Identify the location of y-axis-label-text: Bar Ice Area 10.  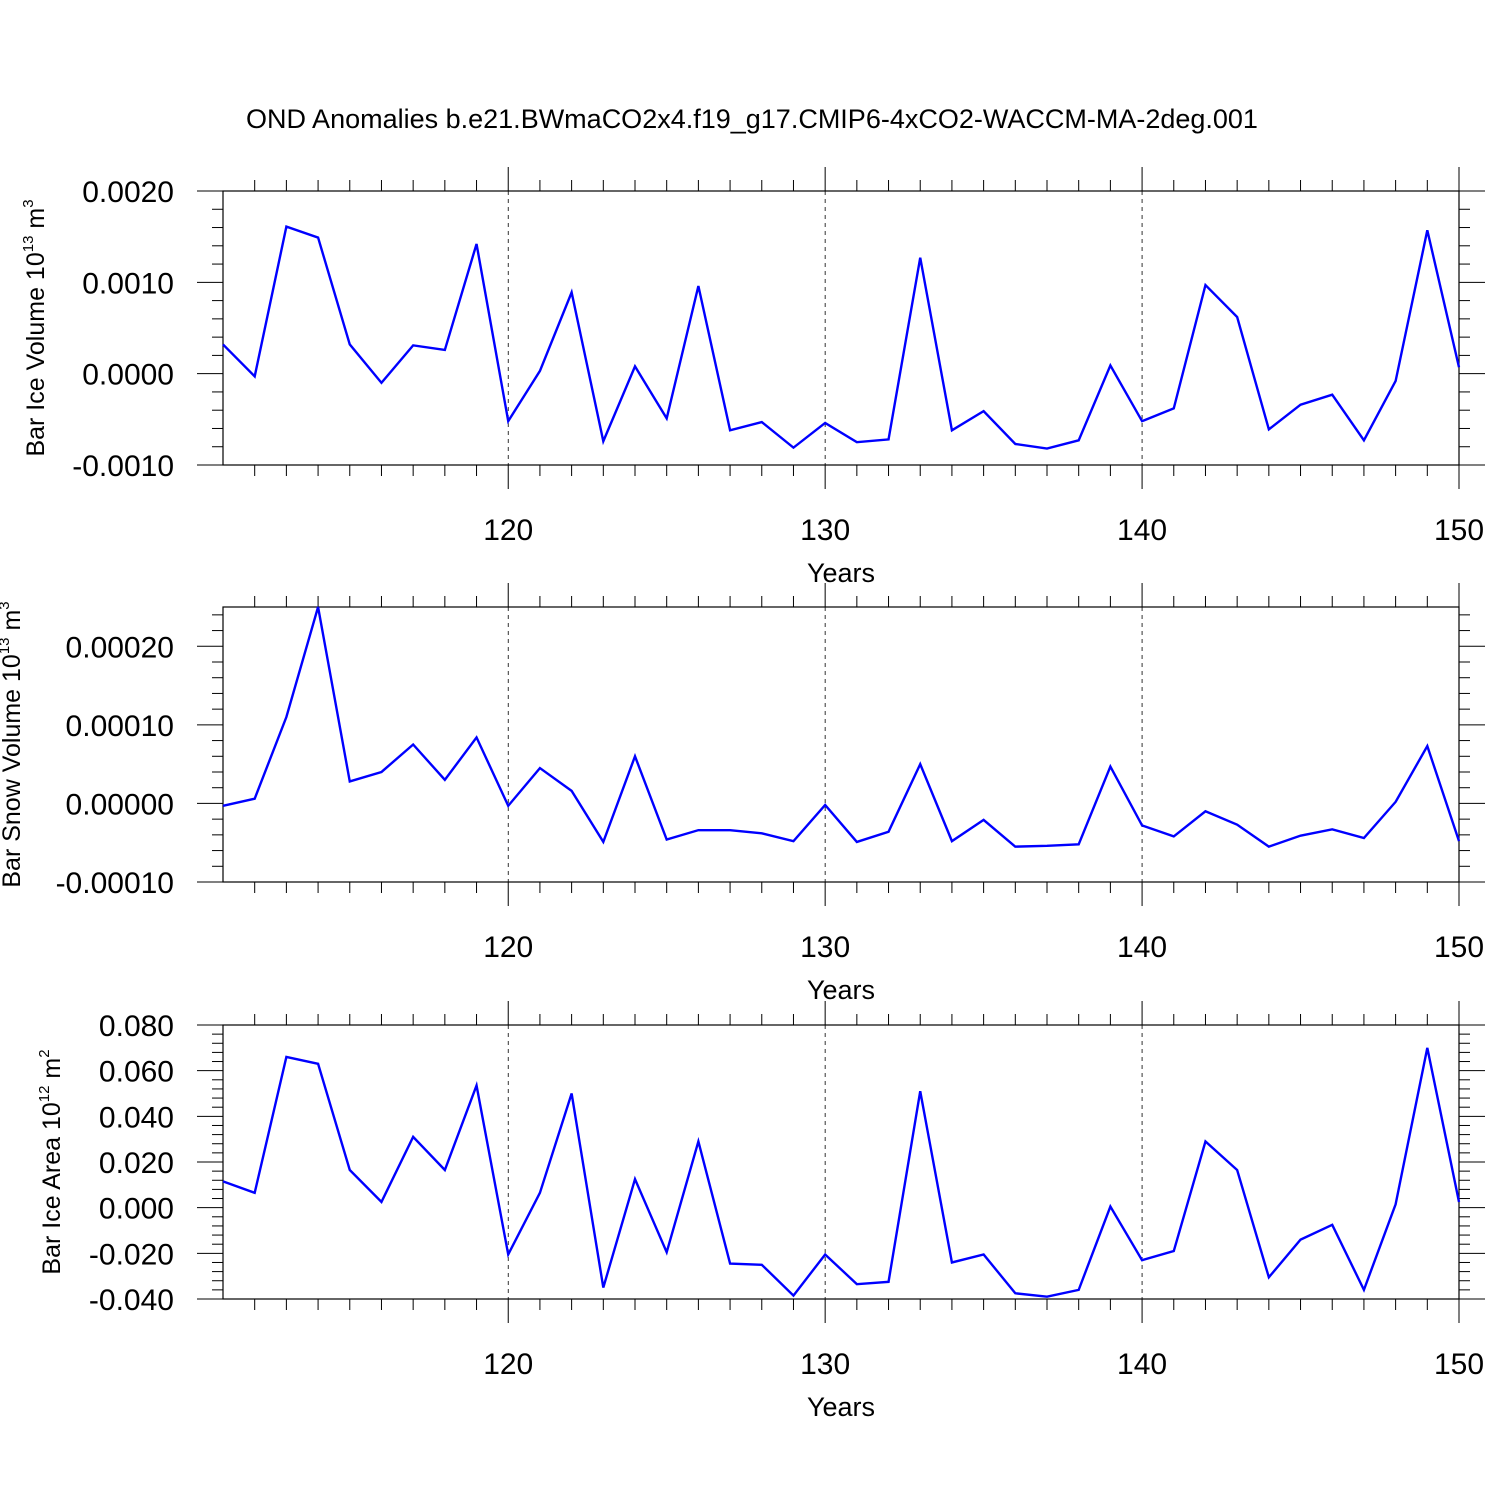
(52, 1188).